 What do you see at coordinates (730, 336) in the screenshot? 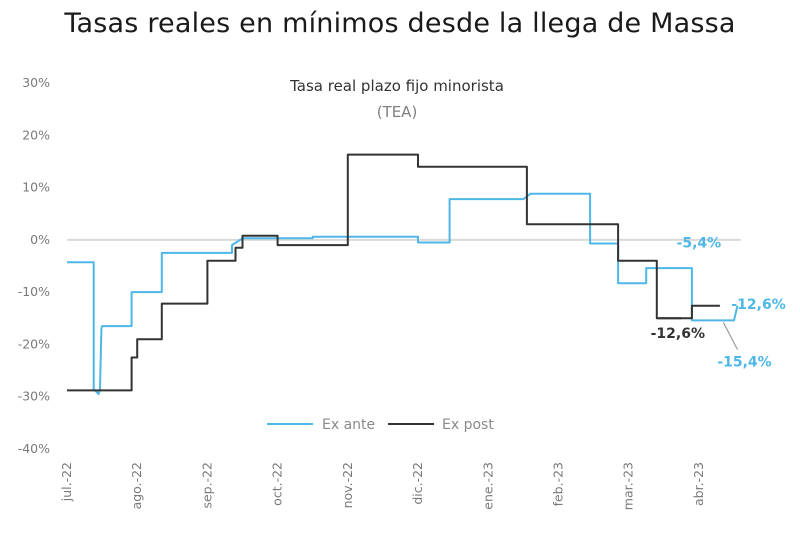
I see `callout-leader-line` at bounding box center [730, 336].